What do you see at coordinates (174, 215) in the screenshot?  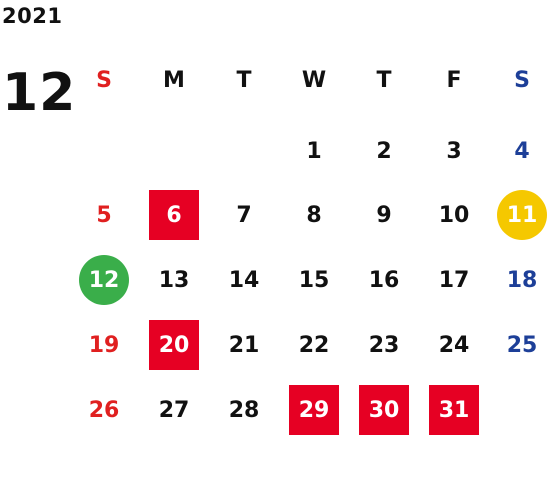 I see `highlighted-day-cell: 6` at bounding box center [174, 215].